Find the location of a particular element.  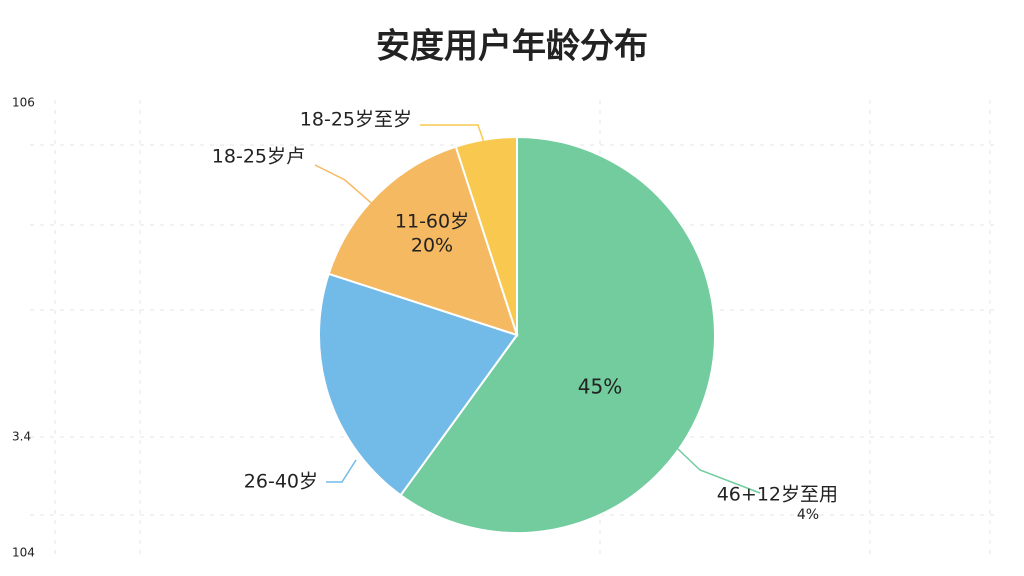

slice-label: 18-25岁至岁 is located at coordinates (356, 120).